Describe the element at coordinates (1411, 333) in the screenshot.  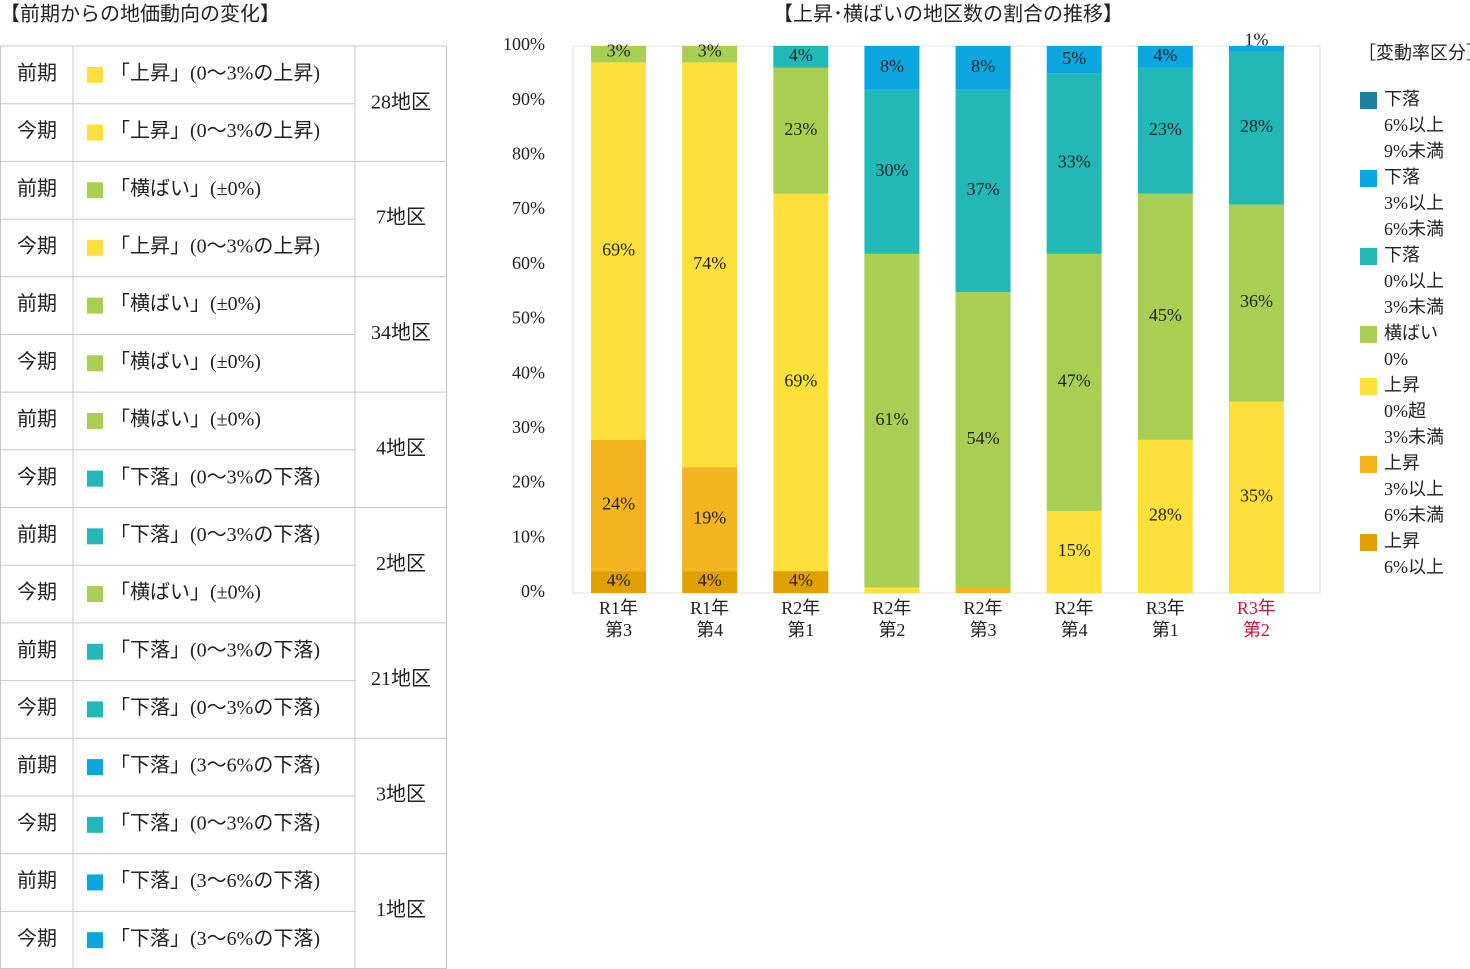
I see `legend-label: 横ばい` at that location.